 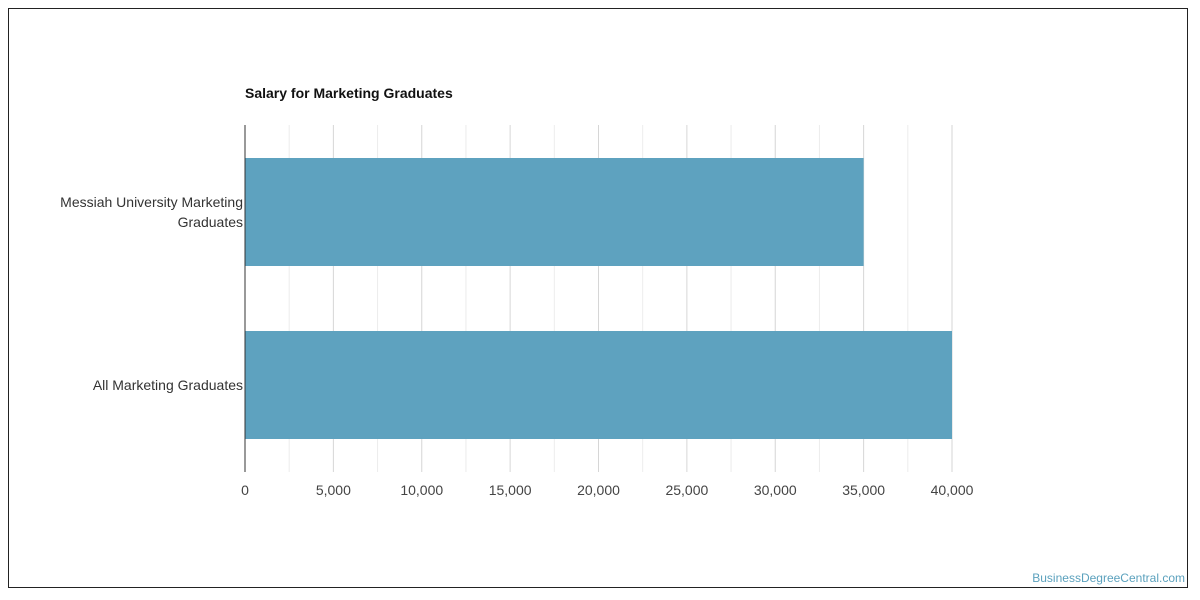 What do you see at coordinates (349, 93) in the screenshot?
I see `chart-title: Salary for Marketing Graduates` at bounding box center [349, 93].